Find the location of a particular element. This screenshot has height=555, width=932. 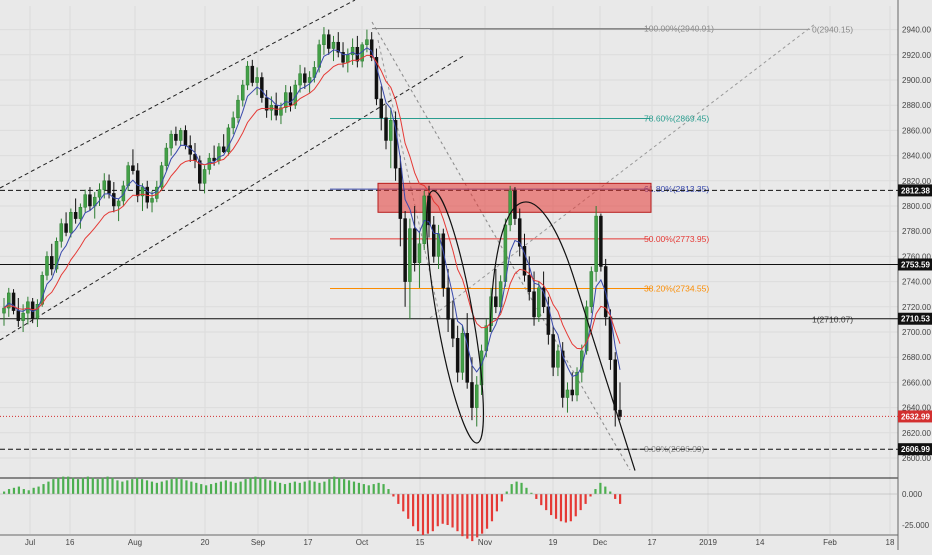

fib-level-label: 50.00%(2773.95) is located at coordinates (676, 239).